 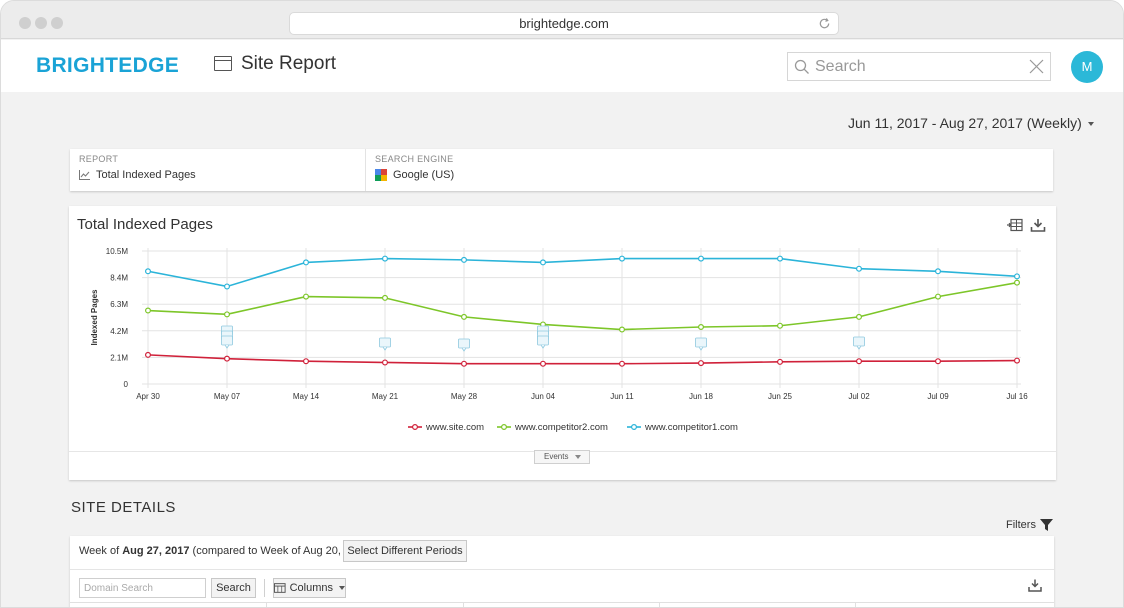 I want to click on download-icon, so click(x=1038, y=225).